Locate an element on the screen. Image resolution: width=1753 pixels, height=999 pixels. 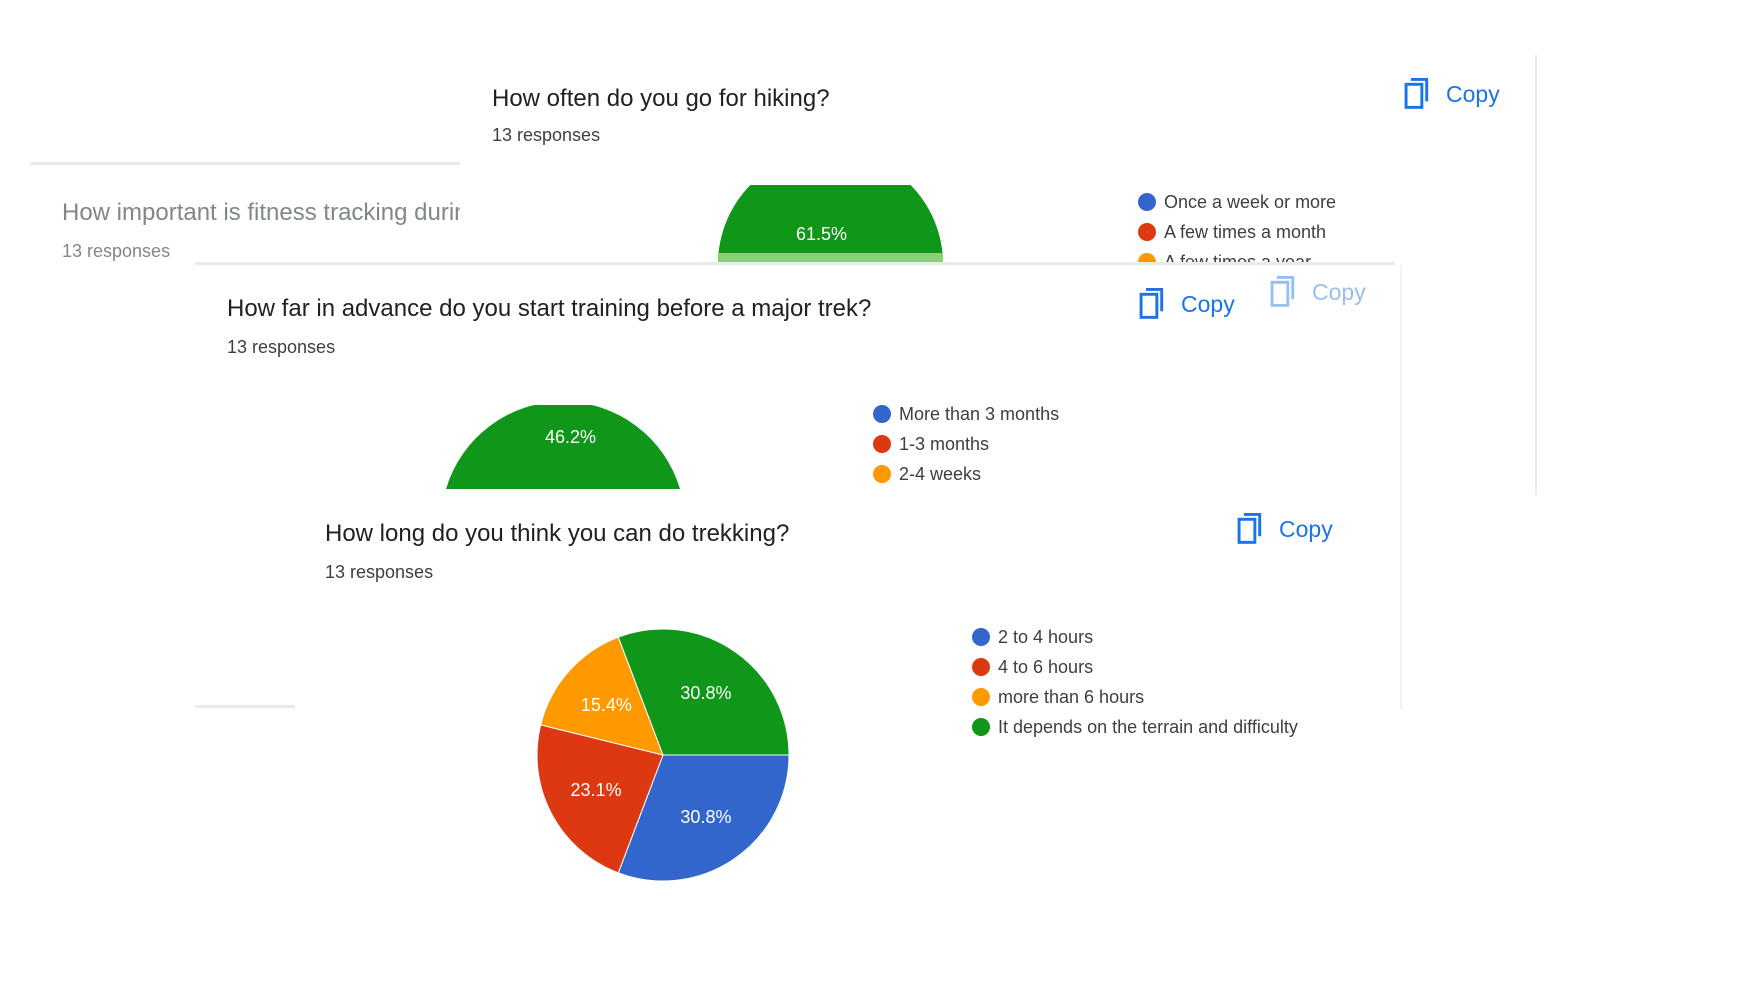
pie-slice-label: 61.5% is located at coordinates (821, 234).